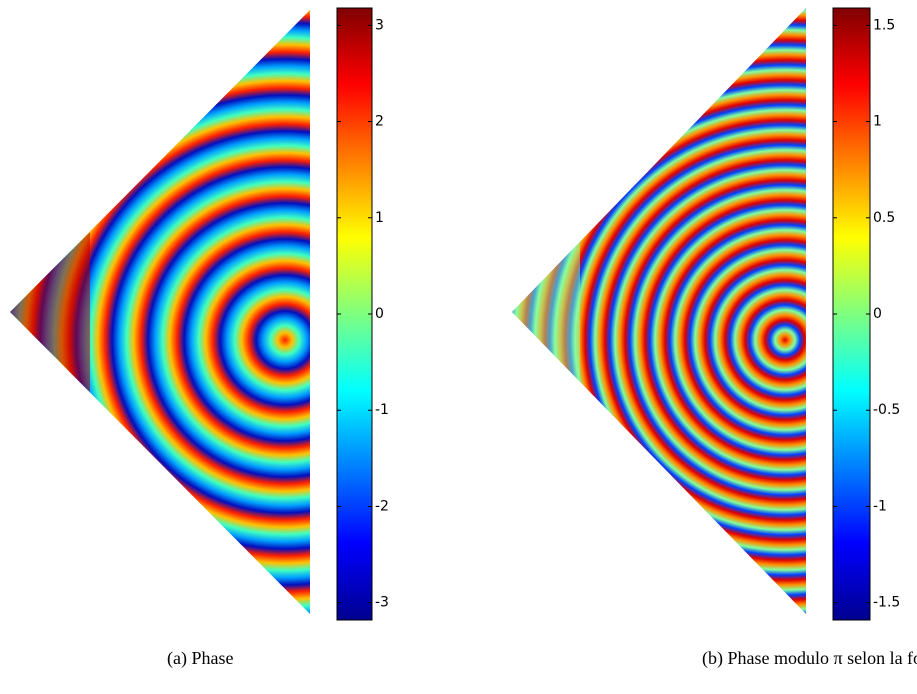 Image resolution: width=917 pixels, height=694 pixels. What do you see at coordinates (886, 410) in the screenshot?
I see `tick-label: -0.5` at bounding box center [886, 410].